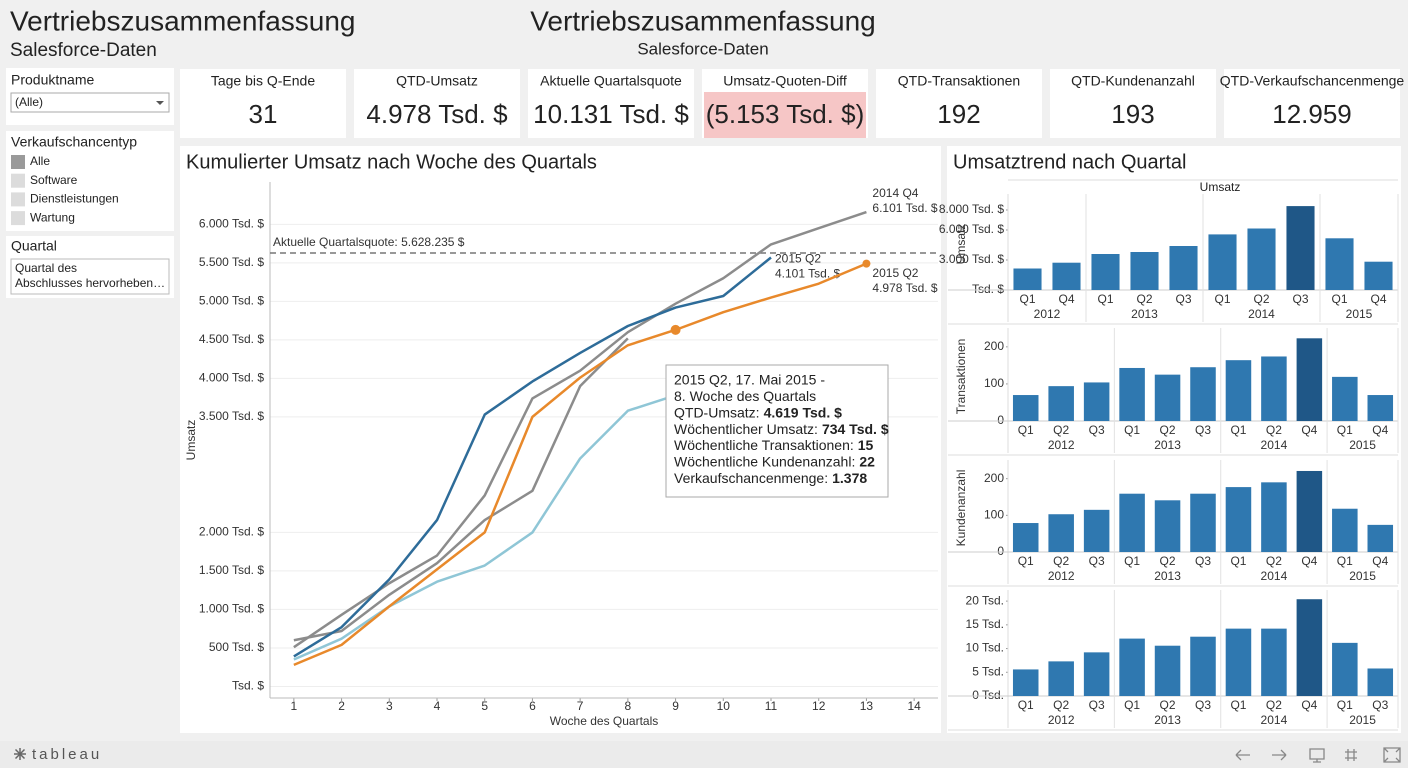 This screenshot has width=1408, height=768. I want to click on dropdown, so click(90, 102).